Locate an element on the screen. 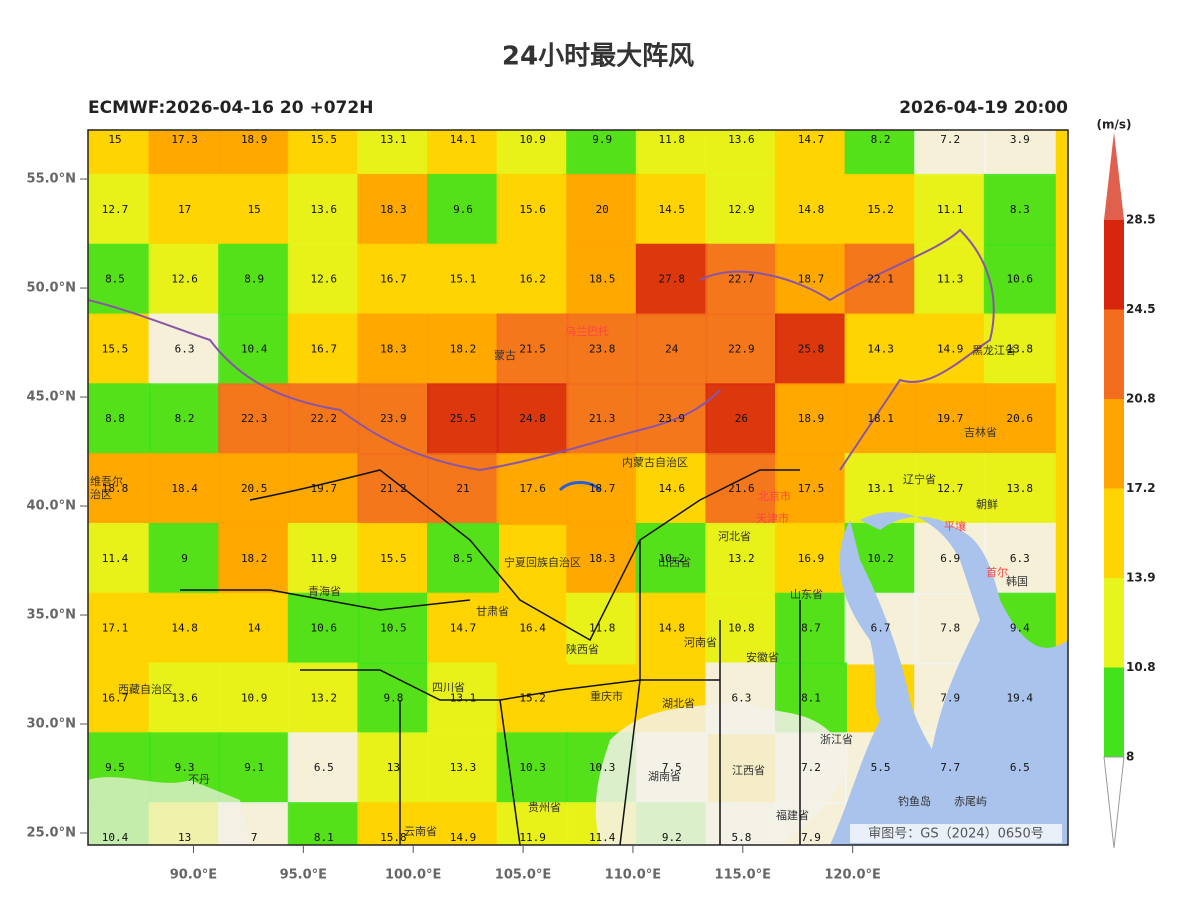 The image size is (1201, 904). value-label: 14.8 is located at coordinates (184, 628).